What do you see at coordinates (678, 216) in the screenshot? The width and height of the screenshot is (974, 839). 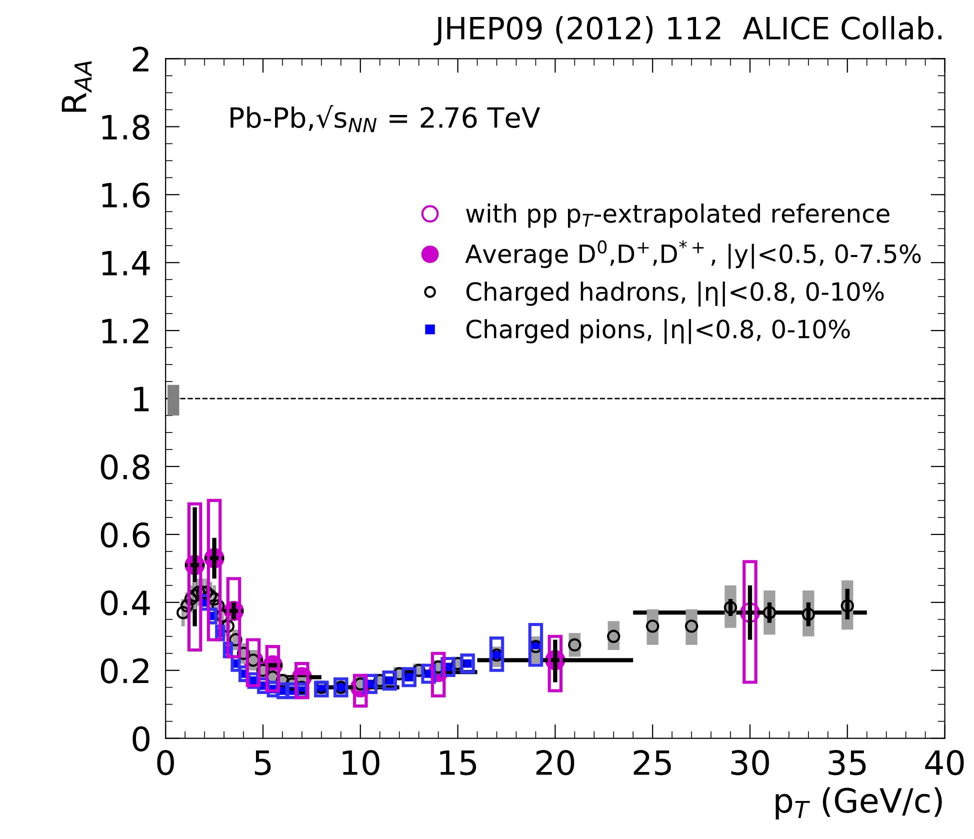 I see `legend-label: with pp p$_{T}$-extrapolated reference` at bounding box center [678, 216].